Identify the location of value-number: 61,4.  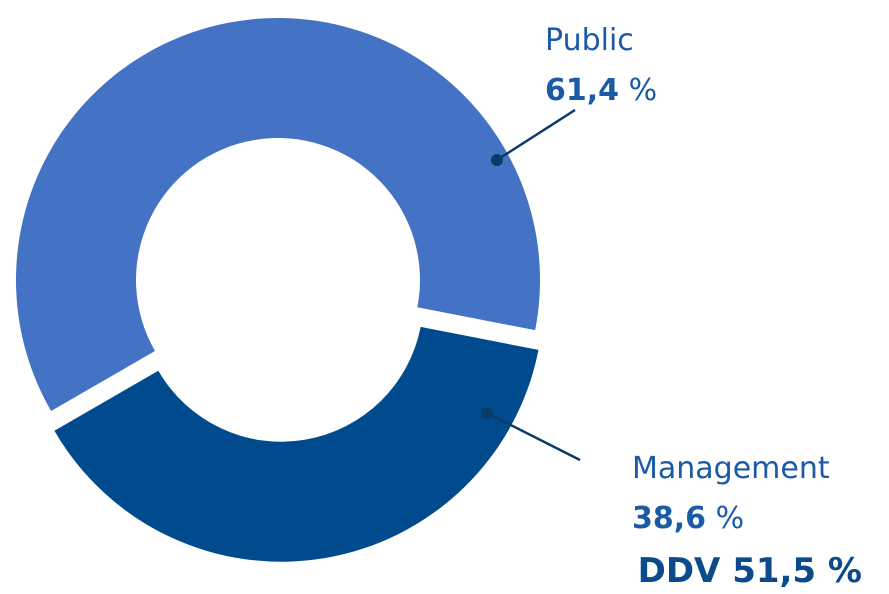
(582, 90).